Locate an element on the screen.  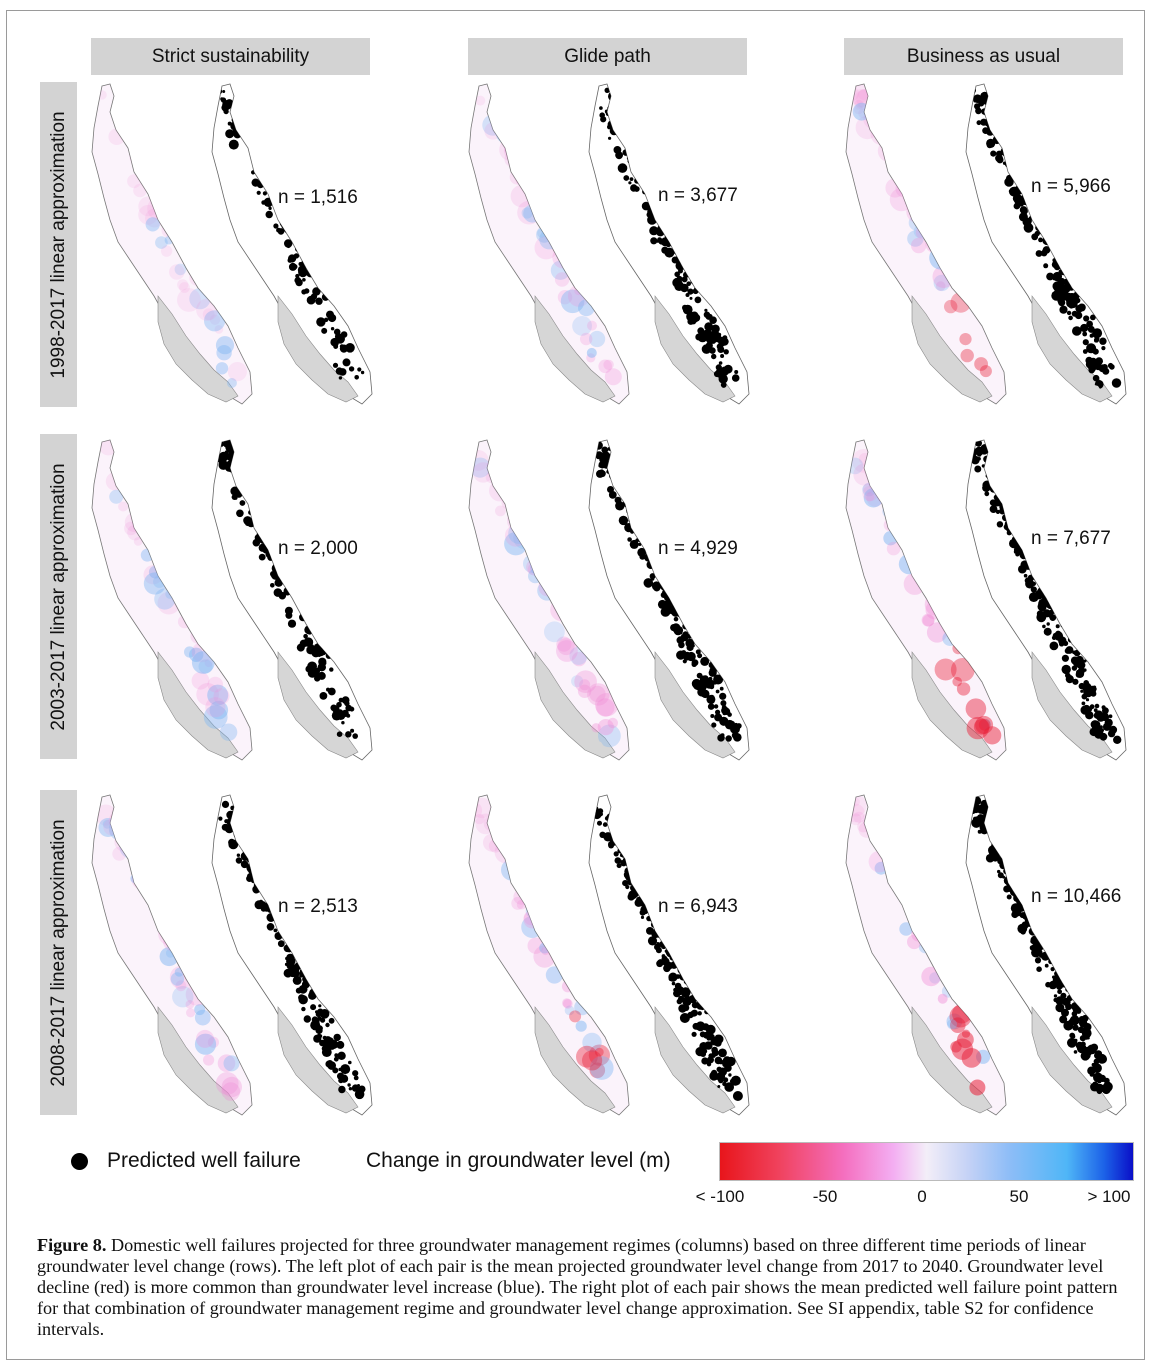
map-pair-business-as-usual-1998-2017 is located at coordinates (992, 247).